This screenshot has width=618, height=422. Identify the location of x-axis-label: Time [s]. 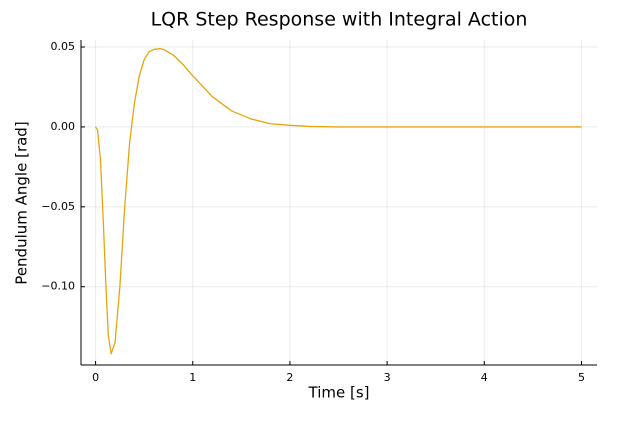
(339, 393).